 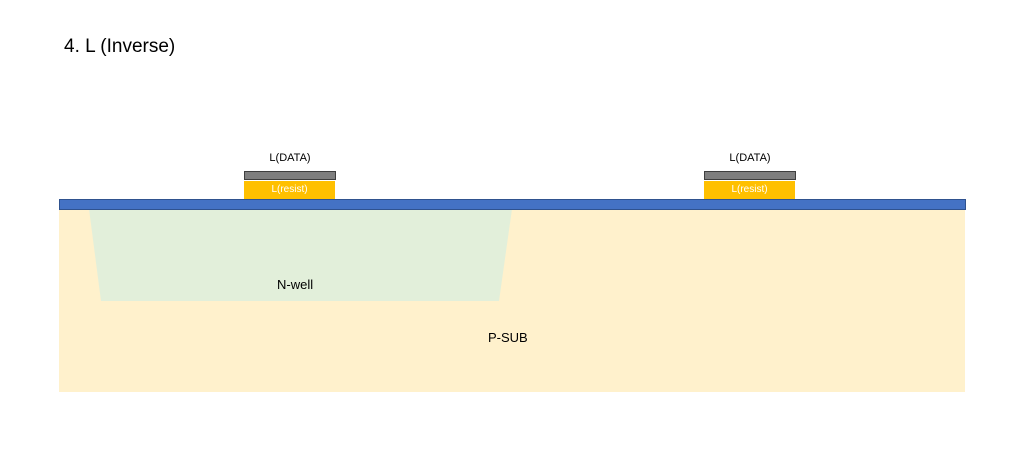 What do you see at coordinates (750, 175) in the screenshot?
I see `mask-bar-right` at bounding box center [750, 175].